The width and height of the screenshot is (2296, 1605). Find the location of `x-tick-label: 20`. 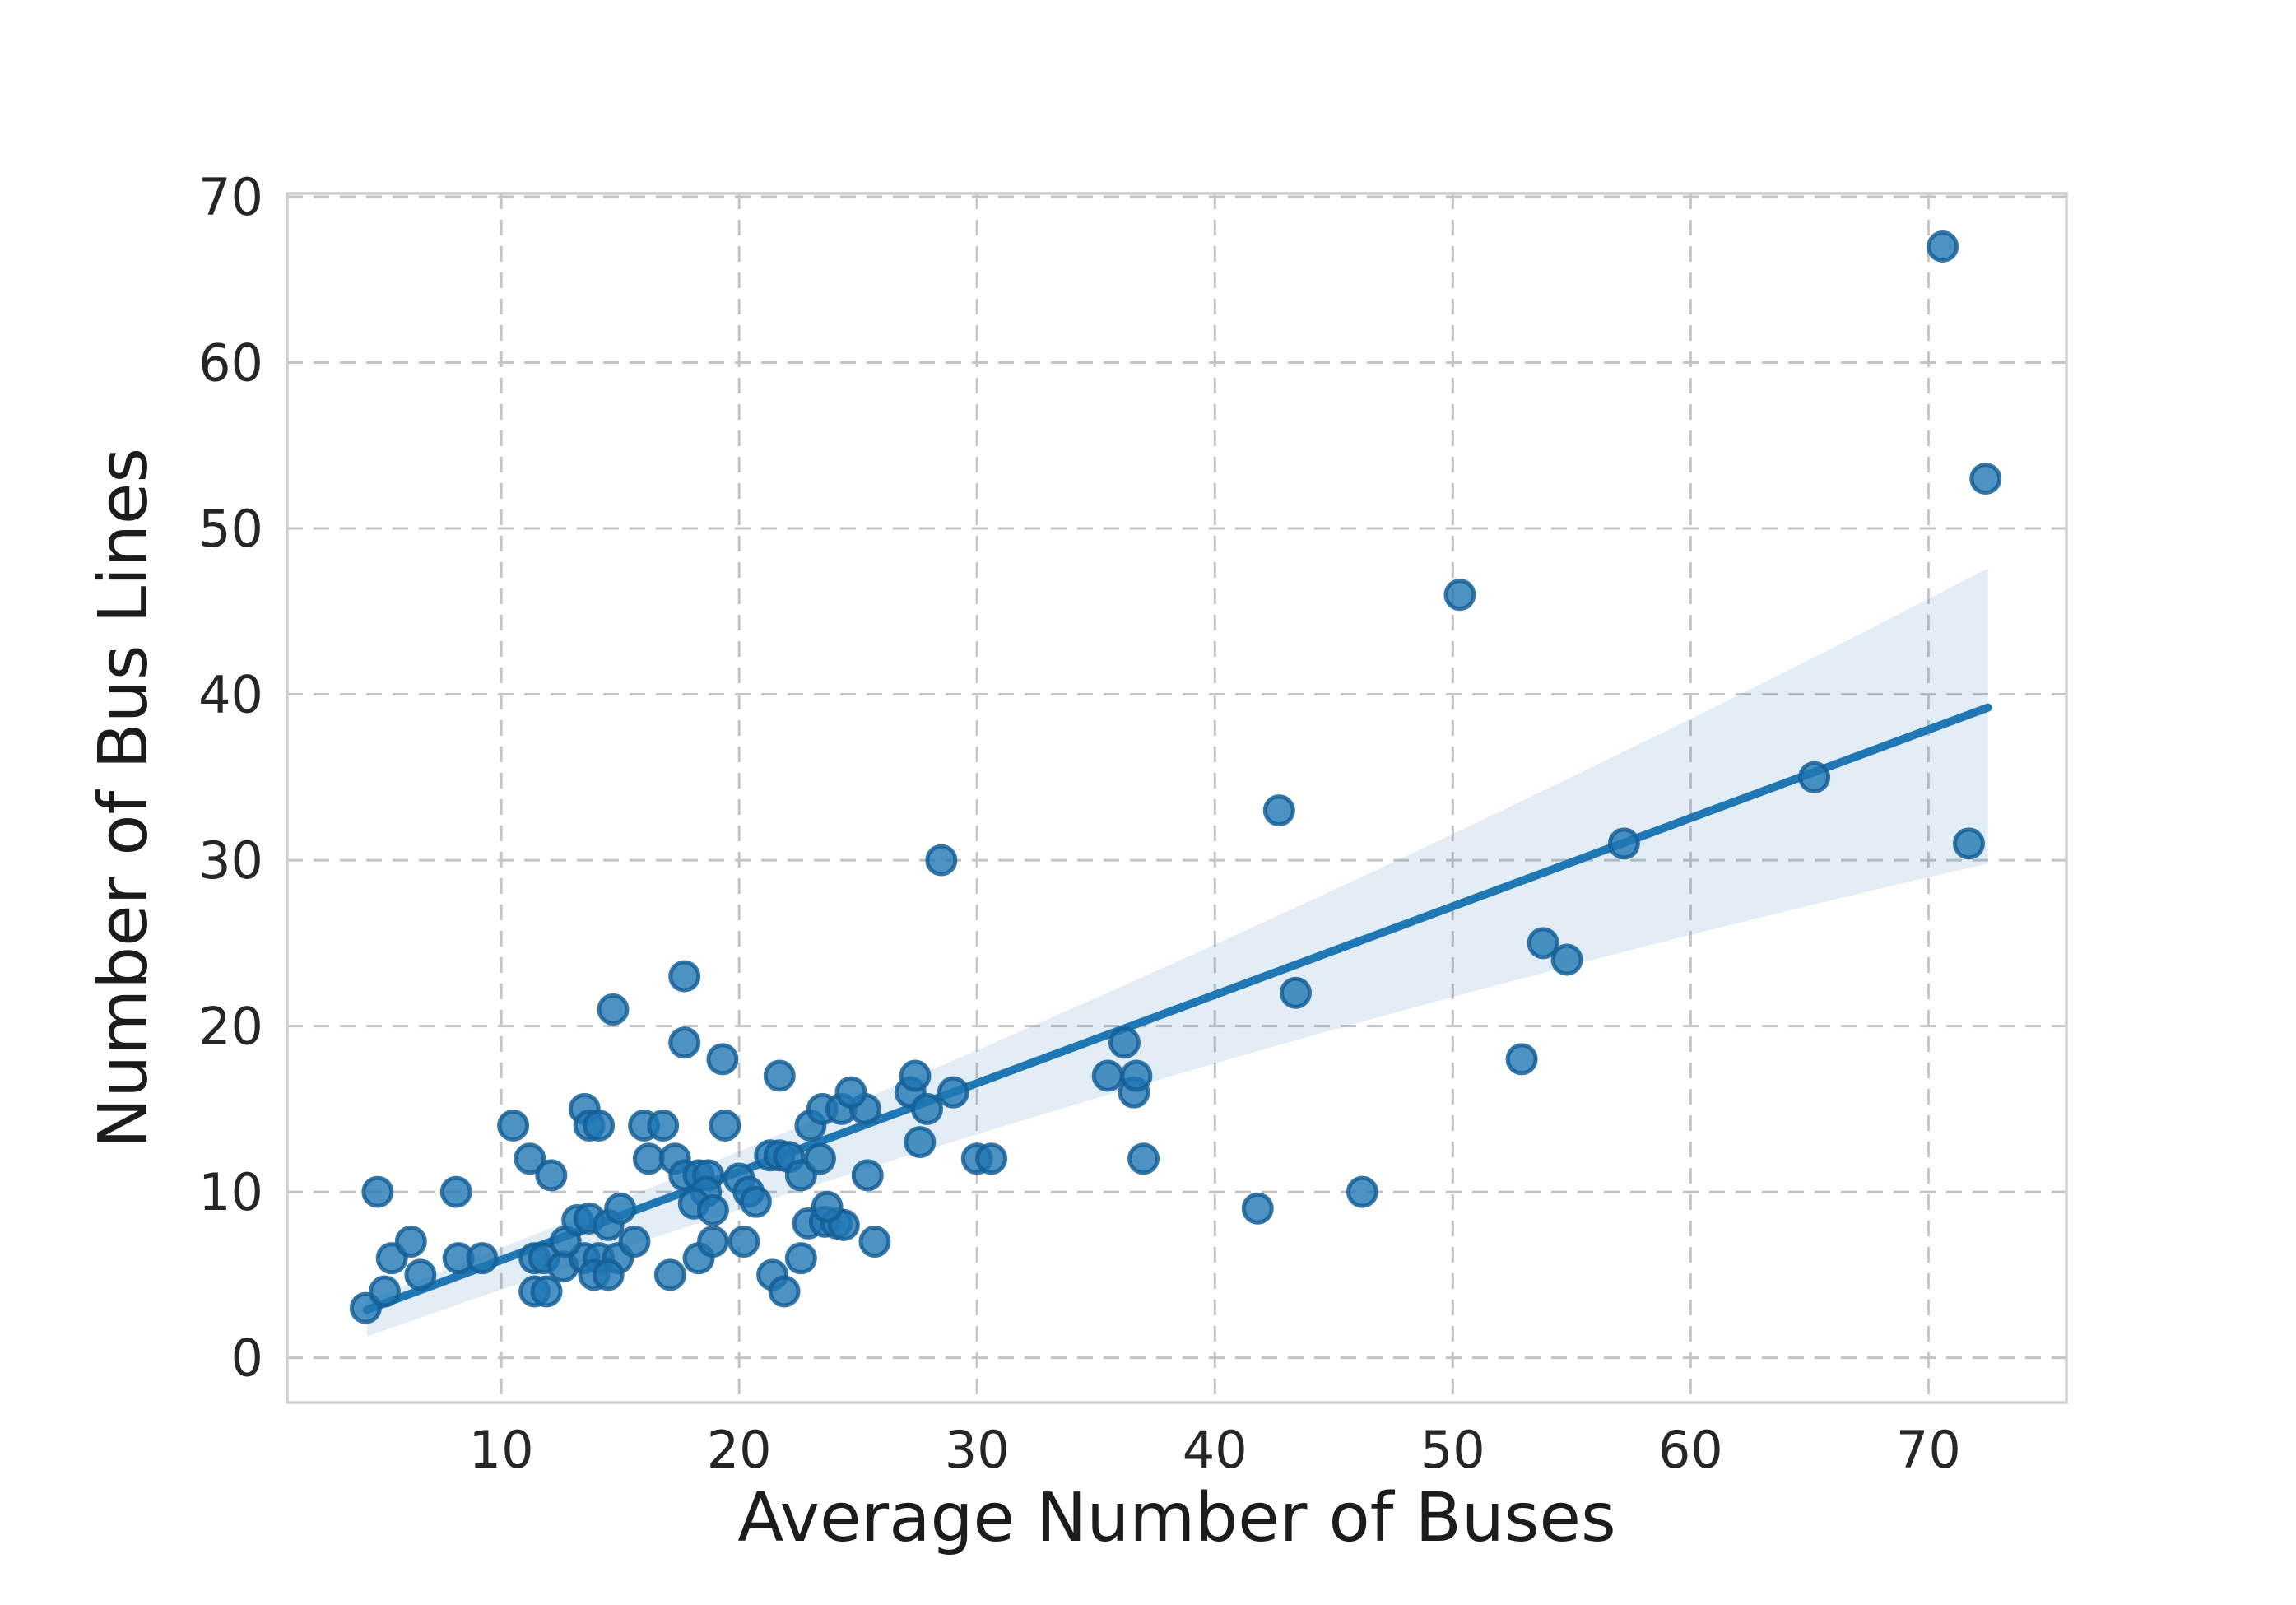

x-tick-label: 20 is located at coordinates (740, 1450).